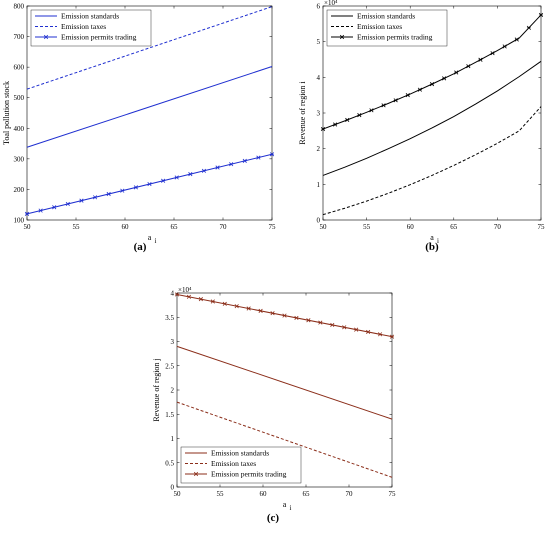 This screenshot has height=536, width=550. I want to click on y-tick-label: 600, so click(19, 68).